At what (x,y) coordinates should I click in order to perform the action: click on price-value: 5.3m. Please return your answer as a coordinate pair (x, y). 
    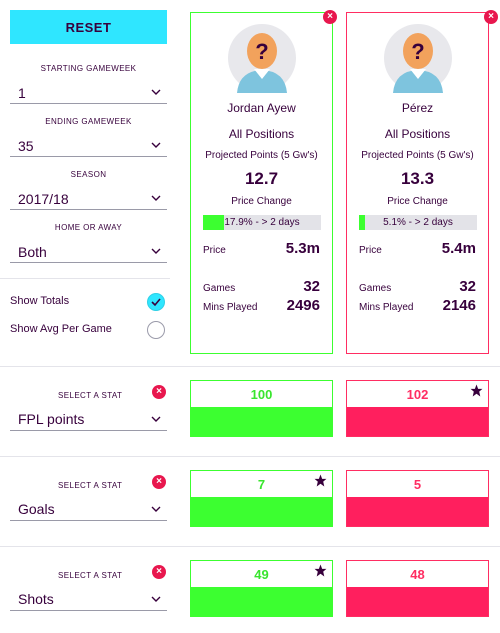
    Looking at the image, I should click on (302, 248).